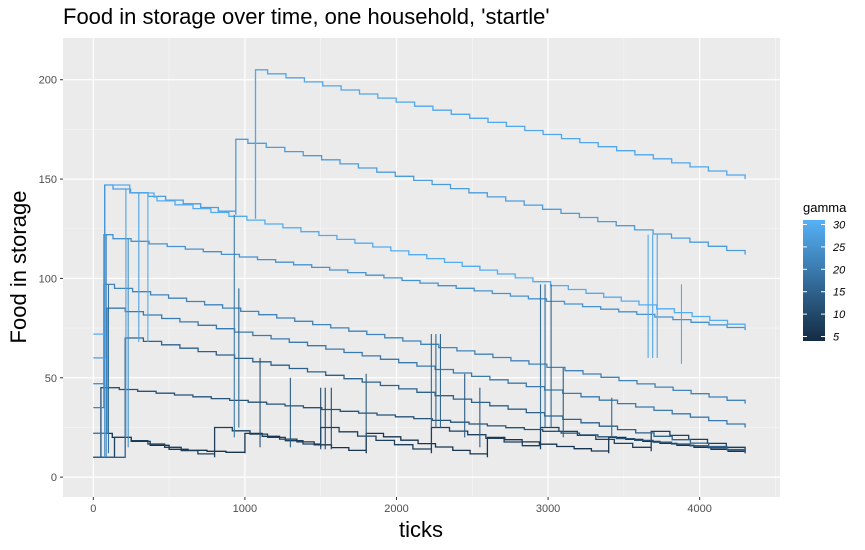 The width and height of the screenshot is (865, 550). What do you see at coordinates (245, 509) in the screenshot?
I see `x-tick-label: 1000` at bounding box center [245, 509].